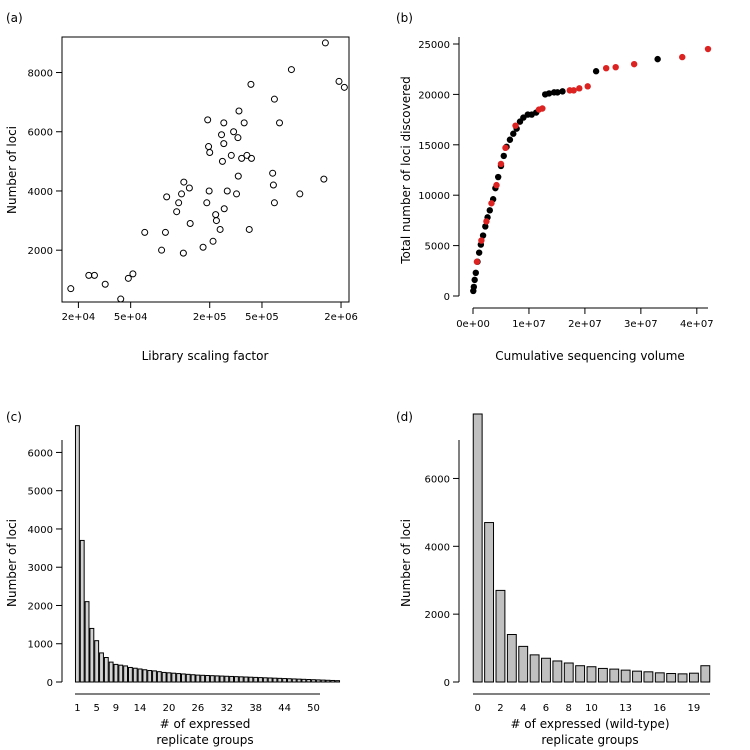 The image size is (750, 750). Describe the element at coordinates (434, 196) in the screenshot. I see `y-tick-label: 10000` at that location.